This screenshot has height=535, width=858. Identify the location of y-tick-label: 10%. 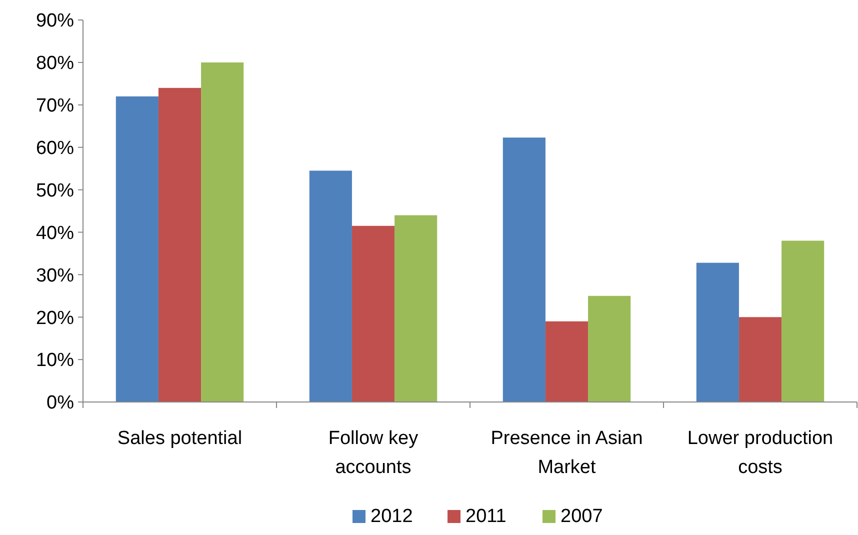
(55, 361).